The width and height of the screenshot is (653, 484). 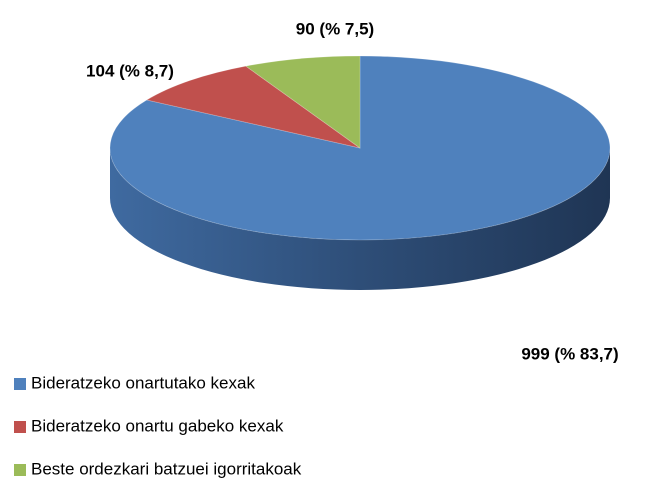 What do you see at coordinates (569, 353) in the screenshot?
I see `data-label: 999 (% 83,7)` at bounding box center [569, 353].